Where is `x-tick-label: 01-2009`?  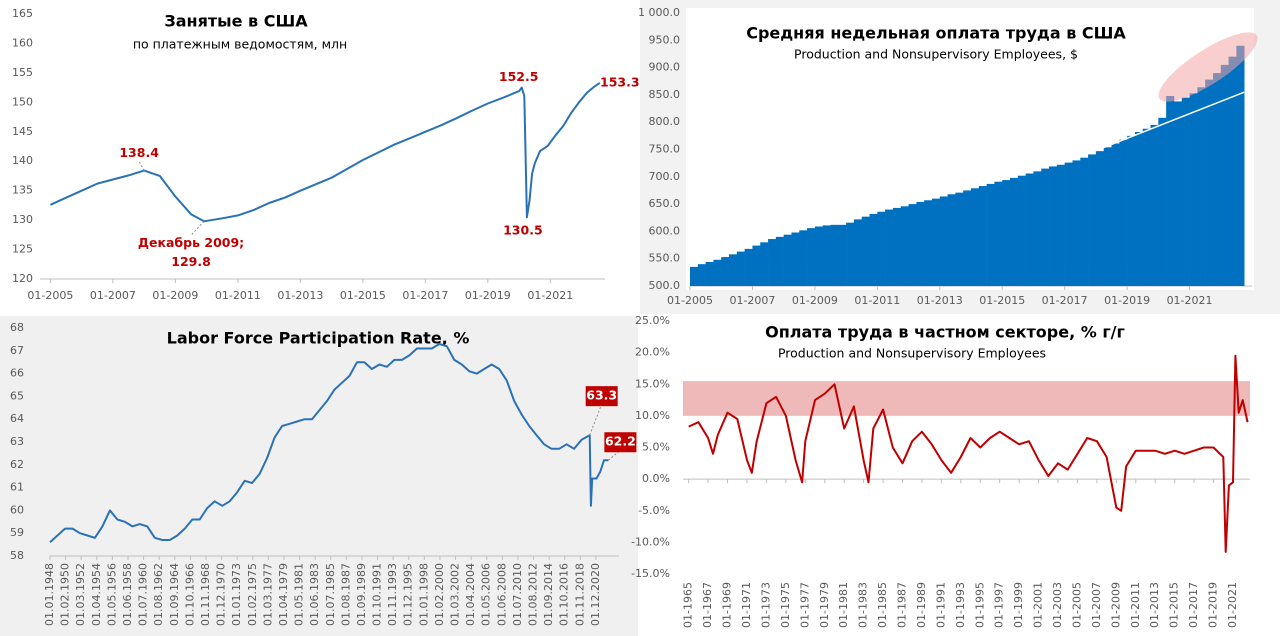 x-tick-label: 01-2009 is located at coordinates (1115, 605).